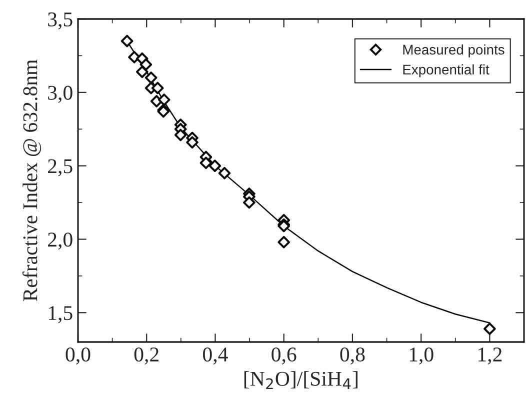 This screenshot has width=526, height=414. Describe the element at coordinates (60, 21) in the screenshot. I see `y-tick-label: 3,5` at that location.